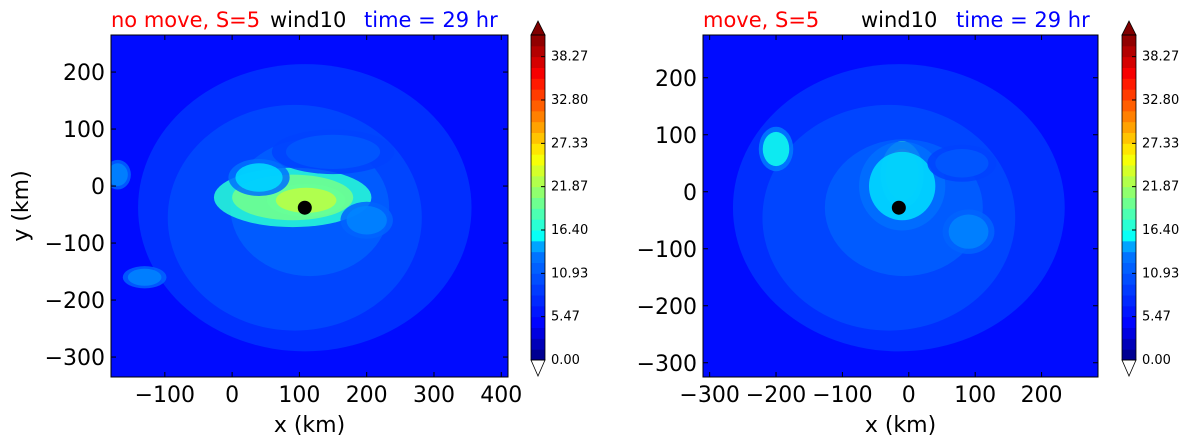 Image resolution: width=1190 pixels, height=447 pixels. Describe the element at coordinates (776, 395) in the screenshot. I see `x-tick-label: −200` at that location.